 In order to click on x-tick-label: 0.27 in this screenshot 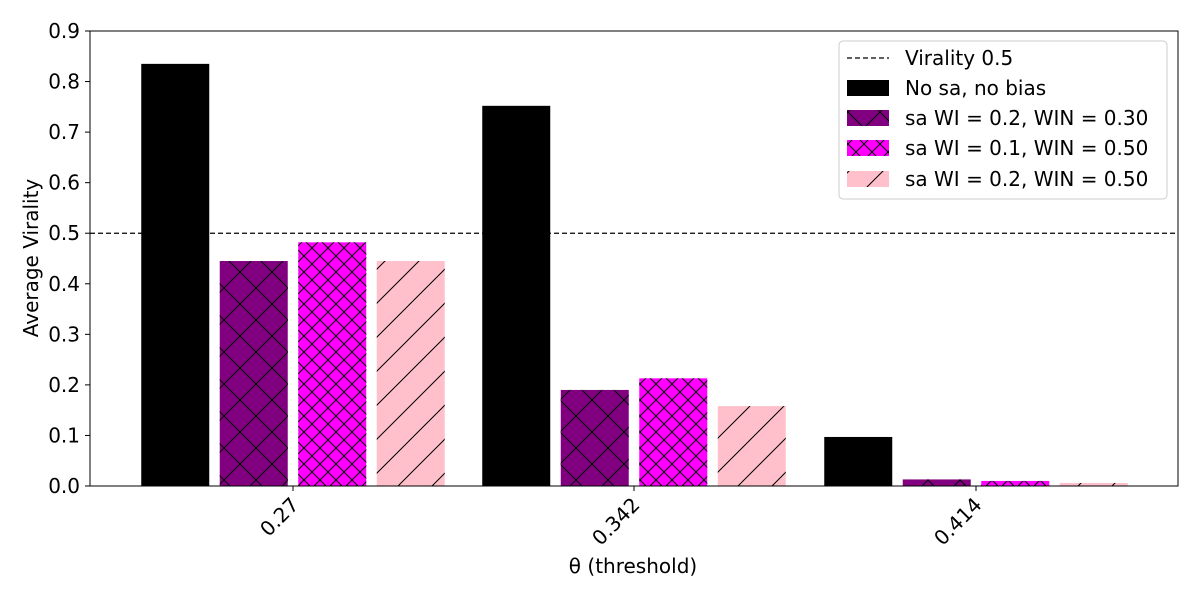, I will do `click(279, 517)`.